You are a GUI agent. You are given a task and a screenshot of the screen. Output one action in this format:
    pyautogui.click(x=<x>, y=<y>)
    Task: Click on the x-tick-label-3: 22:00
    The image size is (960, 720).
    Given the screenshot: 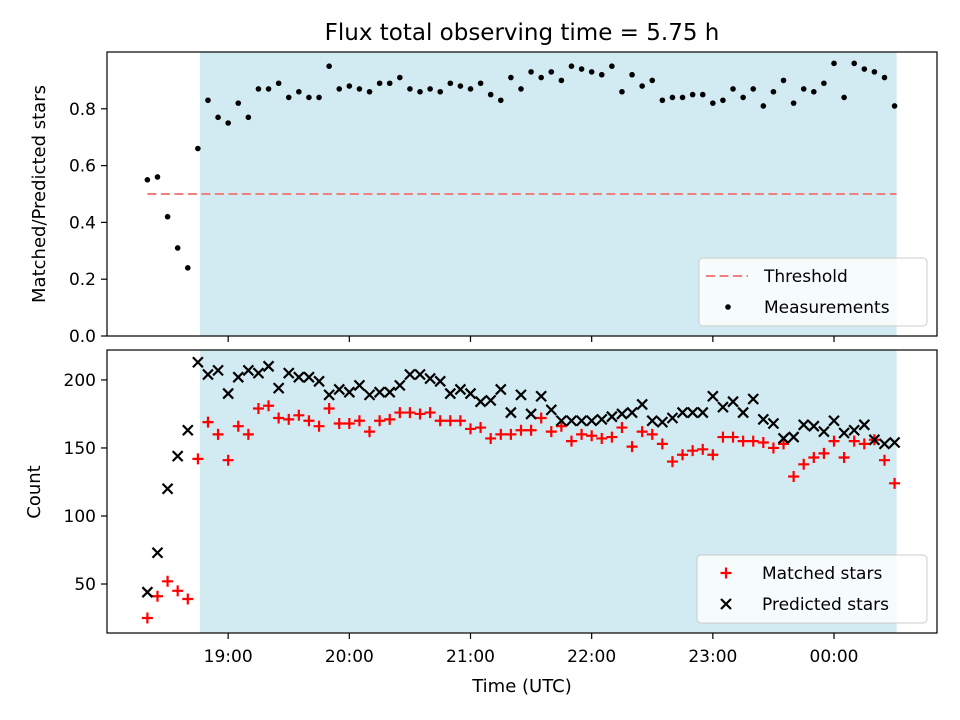 What is the action you would take?
    pyautogui.click(x=591, y=657)
    